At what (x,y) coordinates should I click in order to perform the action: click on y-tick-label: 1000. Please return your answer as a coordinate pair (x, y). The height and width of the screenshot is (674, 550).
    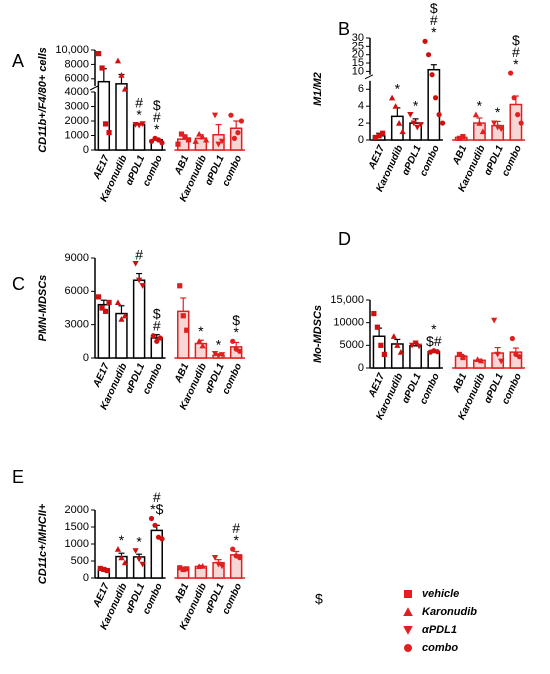
    Looking at the image, I should click on (77, 135).